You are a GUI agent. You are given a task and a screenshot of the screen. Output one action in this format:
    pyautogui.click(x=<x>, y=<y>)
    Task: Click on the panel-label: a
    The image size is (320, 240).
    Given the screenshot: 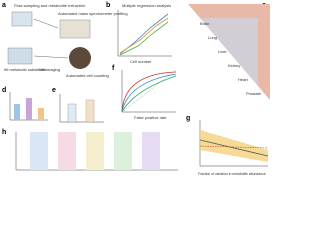 What is the action you would take?
    pyautogui.click(x=4, y=5)
    